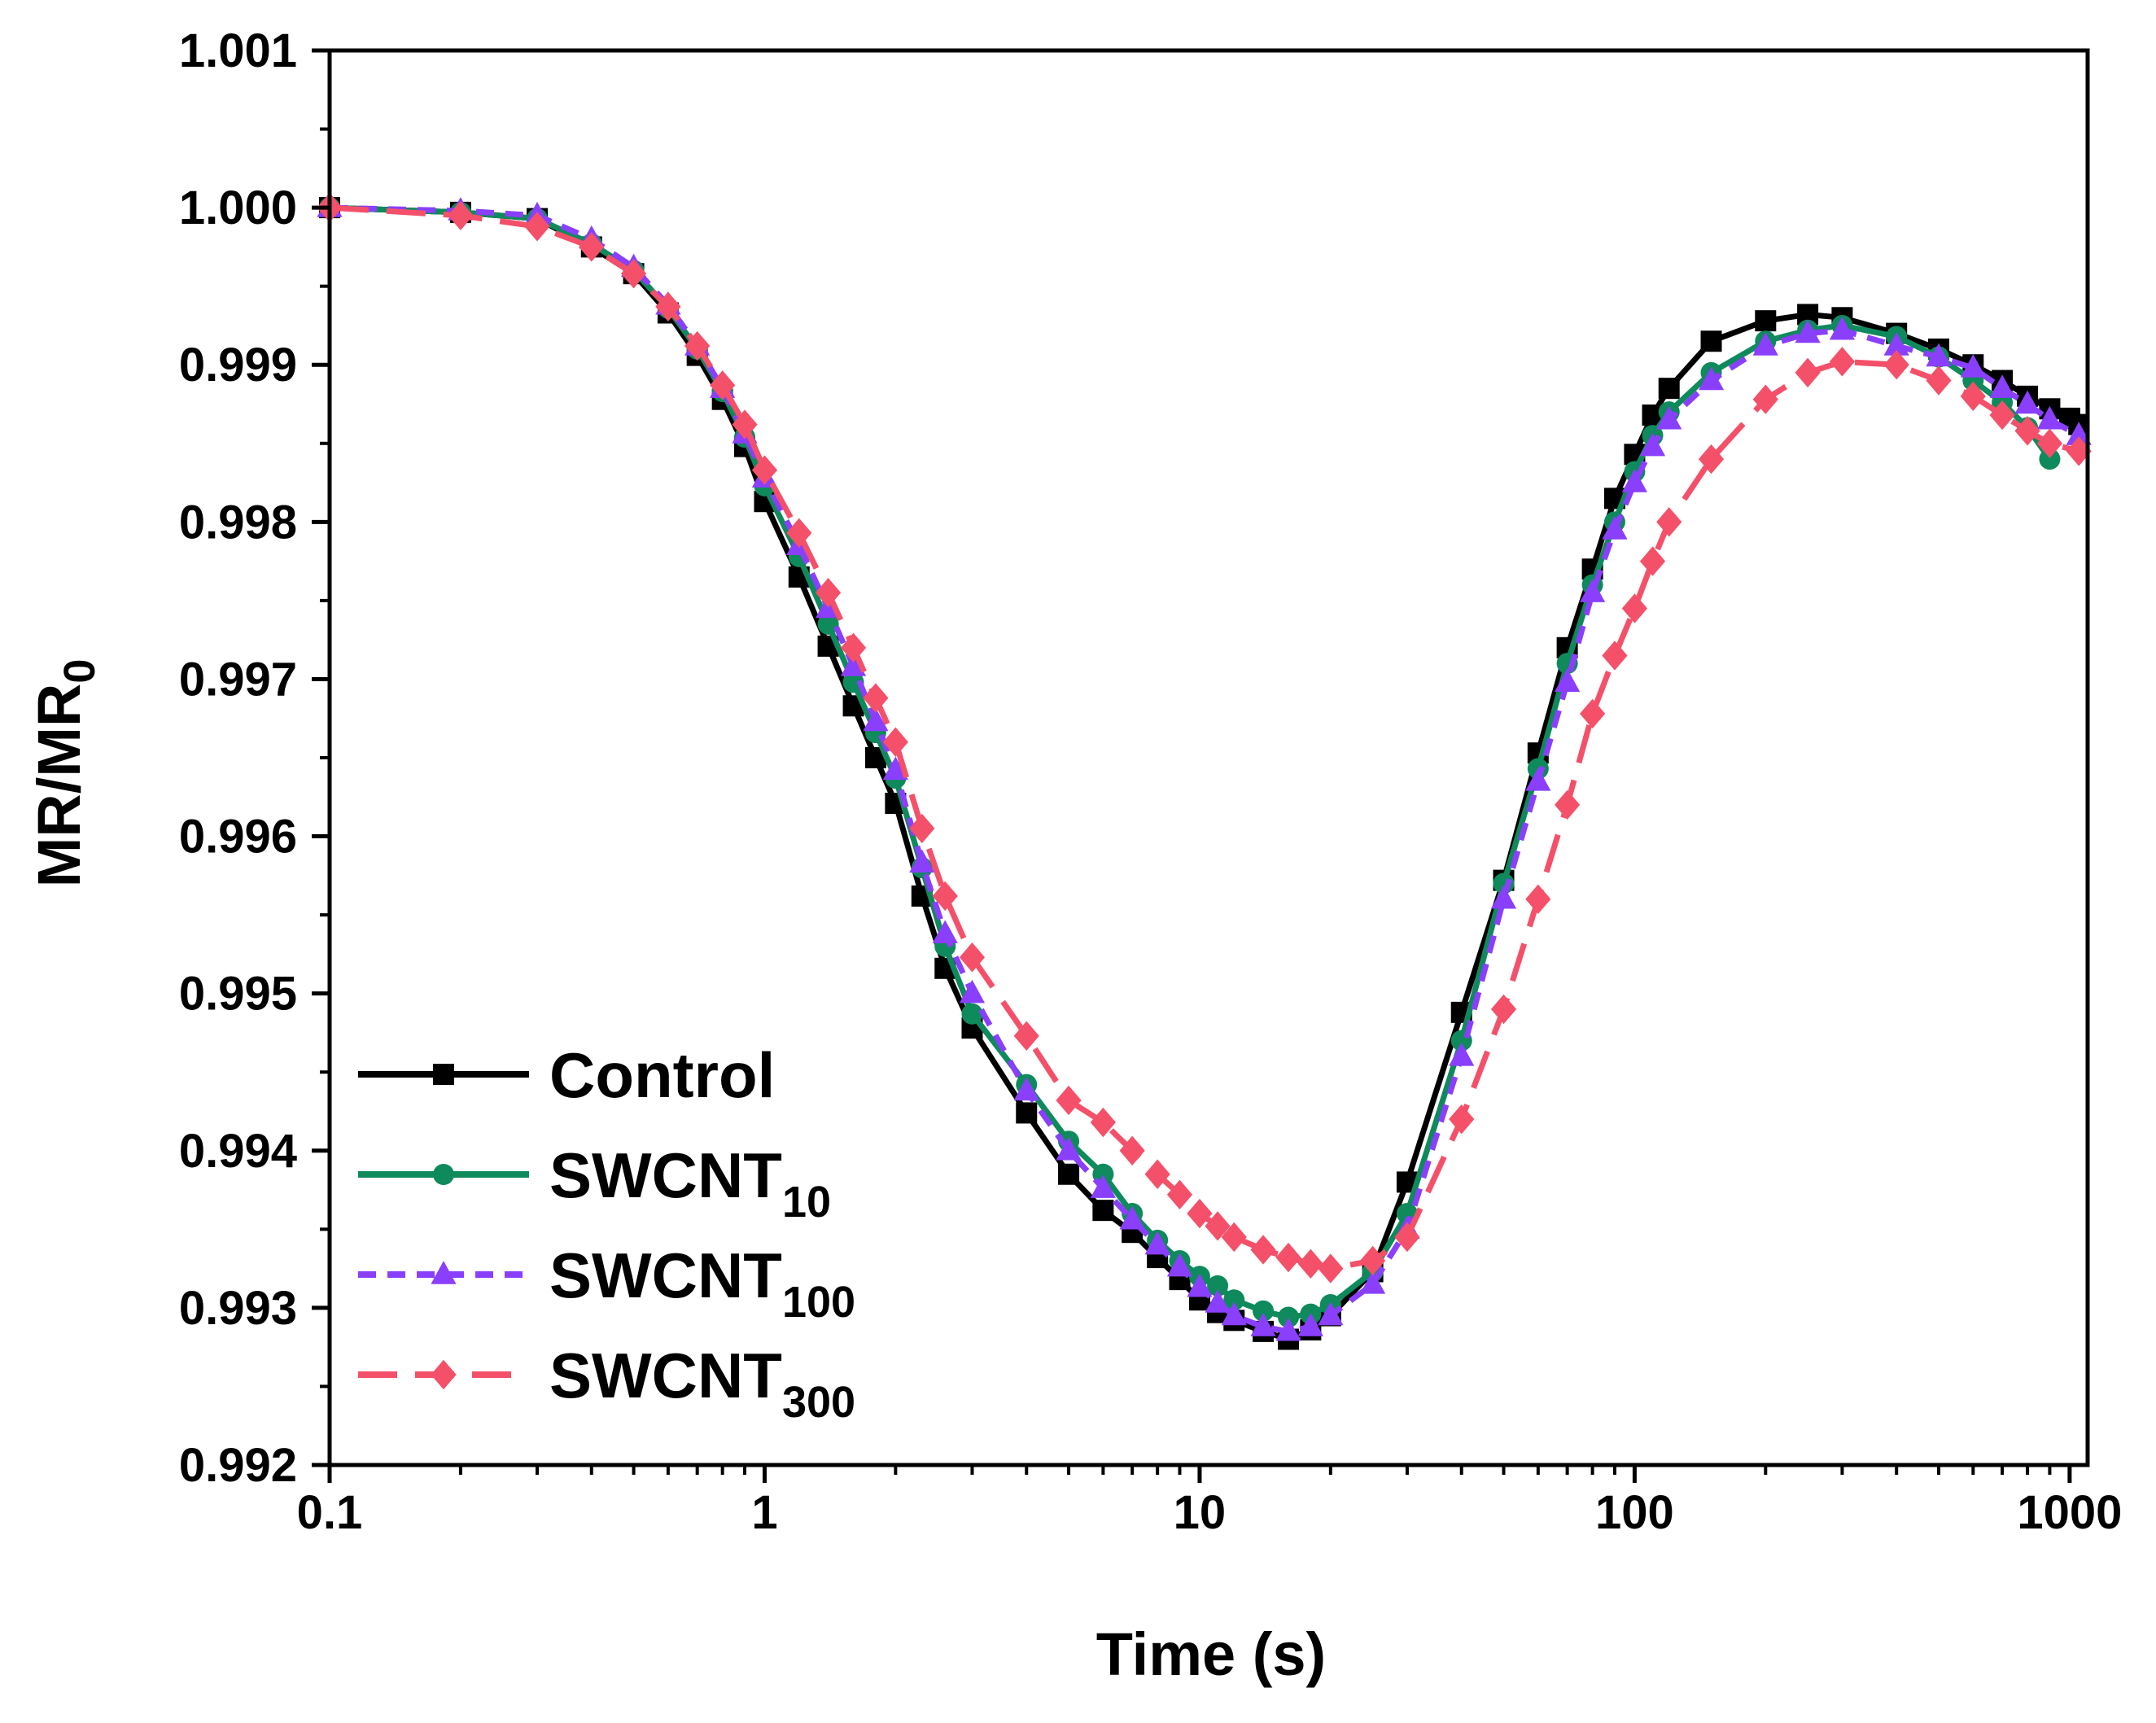 The height and width of the screenshot is (1723, 2156). I want to click on legend-label: SWCNT10, so click(690, 1183).